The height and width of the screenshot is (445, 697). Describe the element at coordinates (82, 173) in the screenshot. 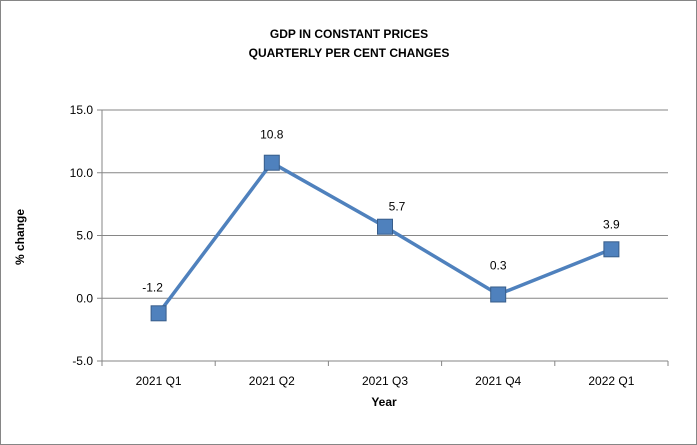

I see `y-tick-label: 10.0` at that location.